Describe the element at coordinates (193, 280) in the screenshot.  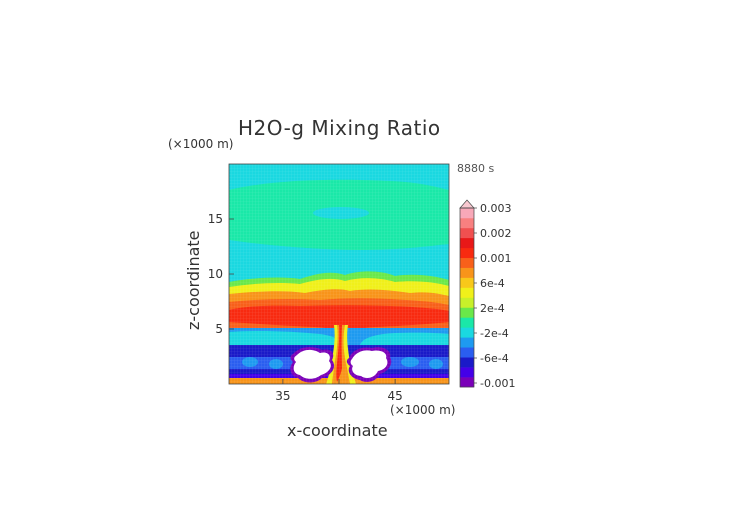
I see `y-axis-label: z-coordinate` at that location.